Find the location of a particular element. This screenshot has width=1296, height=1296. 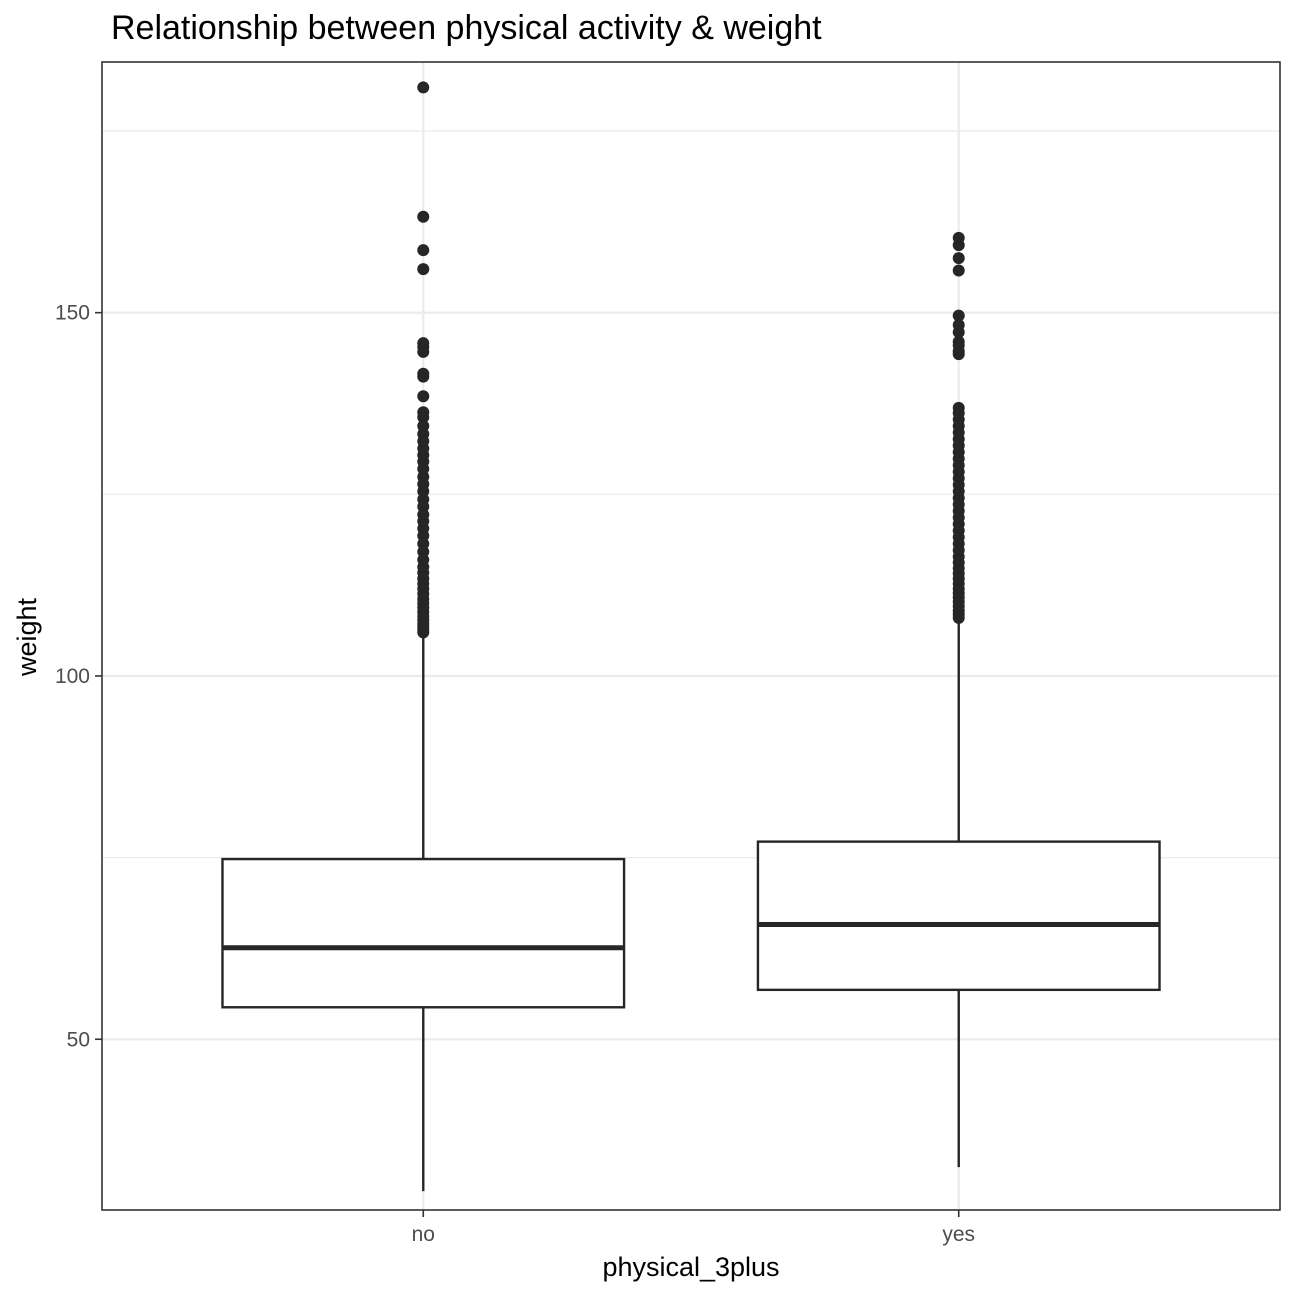

y-axis-title: weight is located at coordinates (27, 637).